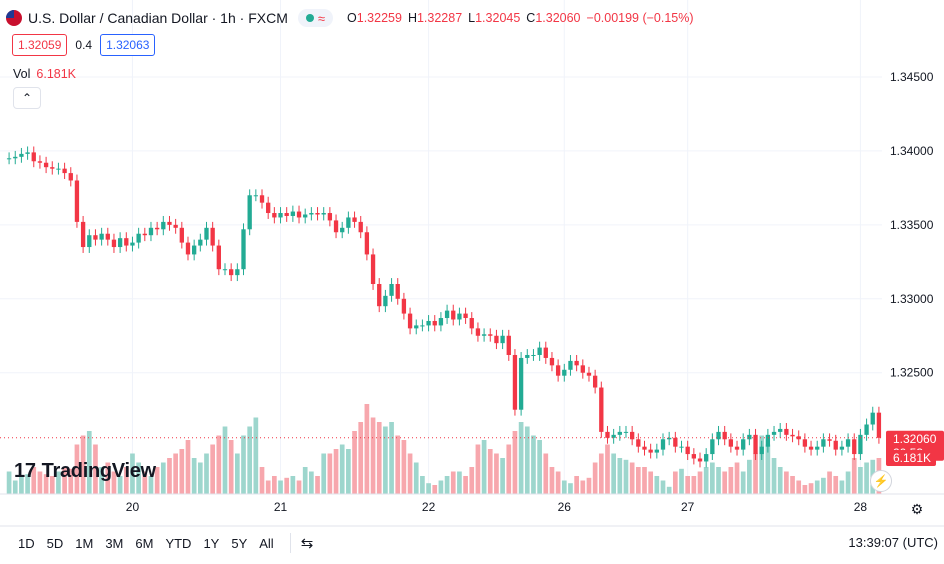  Describe the element at coordinates (315, 18) in the screenshot. I see `market-status-pill: ≈` at that location.